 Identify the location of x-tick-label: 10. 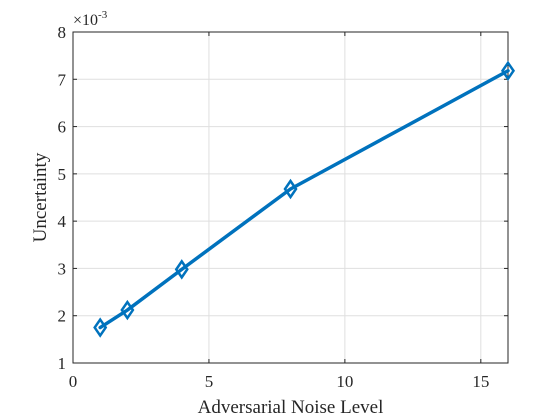
(344, 381).